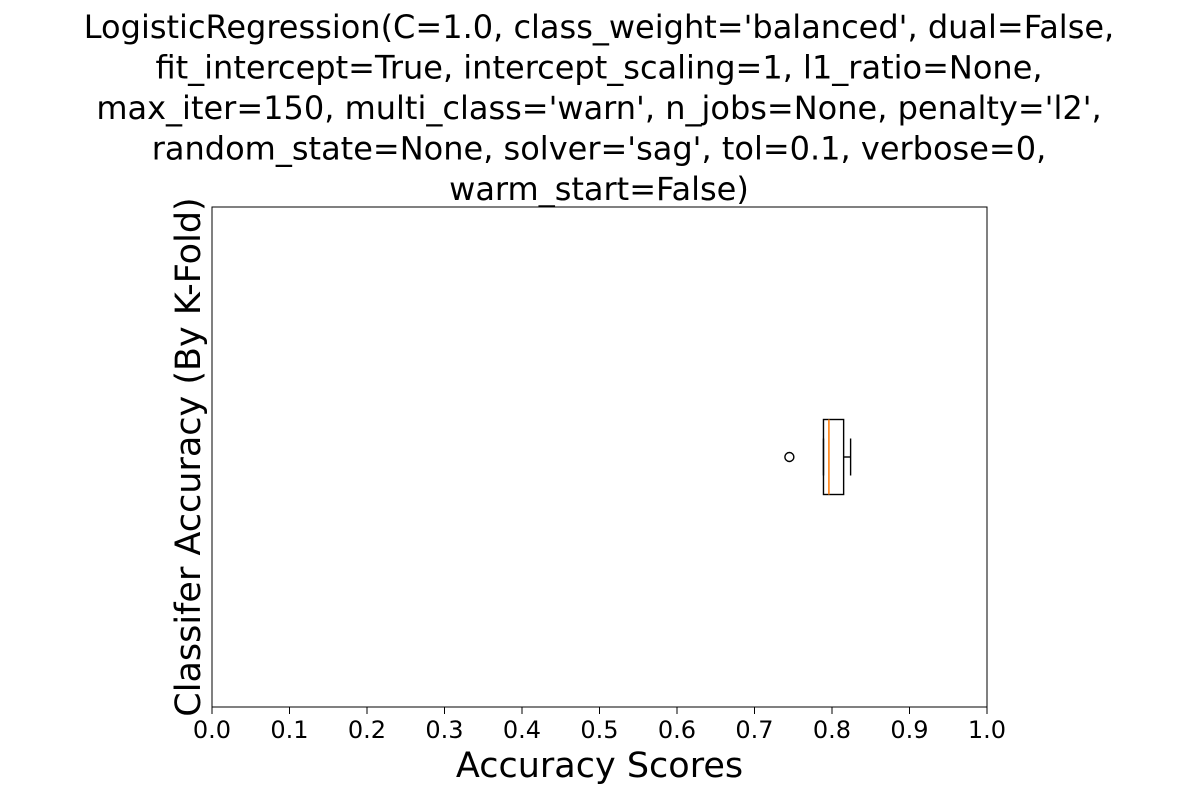 The image size is (1198, 794). I want to click on x-tick-label: 0.0, so click(212, 730).